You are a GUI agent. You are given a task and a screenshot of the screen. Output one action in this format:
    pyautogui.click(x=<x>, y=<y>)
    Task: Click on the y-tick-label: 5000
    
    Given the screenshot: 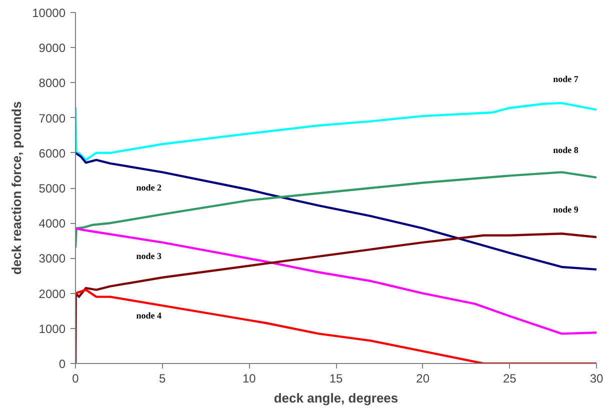 What is the action you would take?
    pyautogui.click(x=52, y=189)
    